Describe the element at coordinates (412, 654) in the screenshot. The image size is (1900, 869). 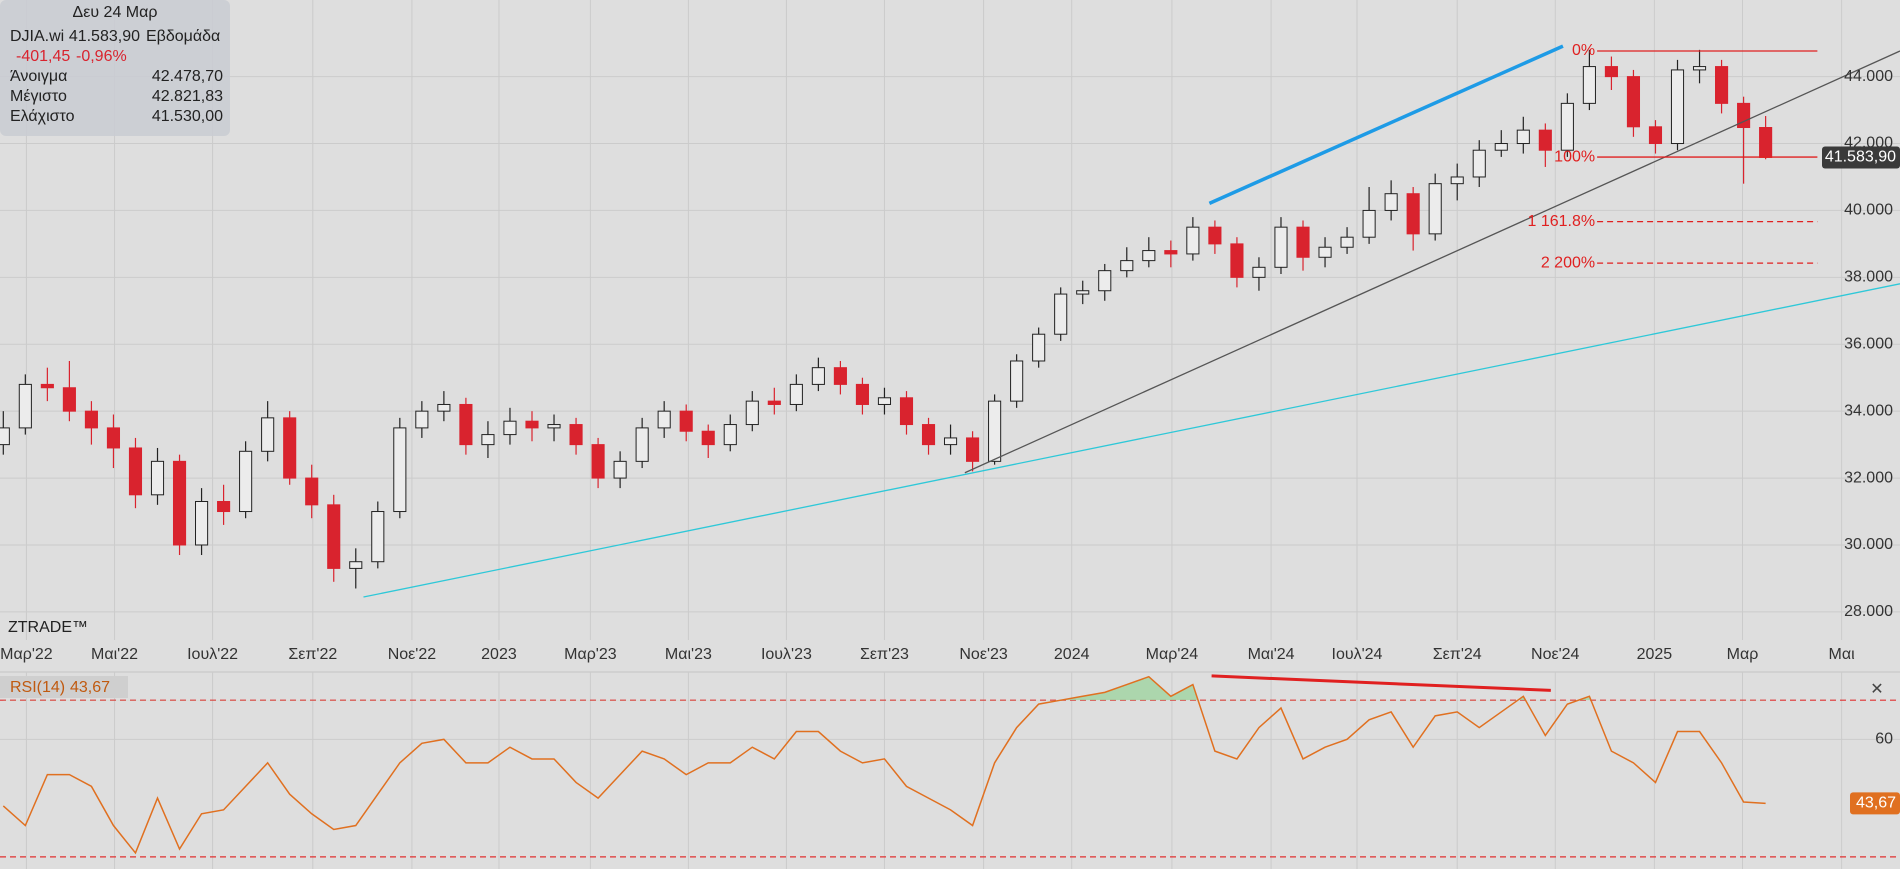
I see `x-tick-label: Νοε'22` at that location.